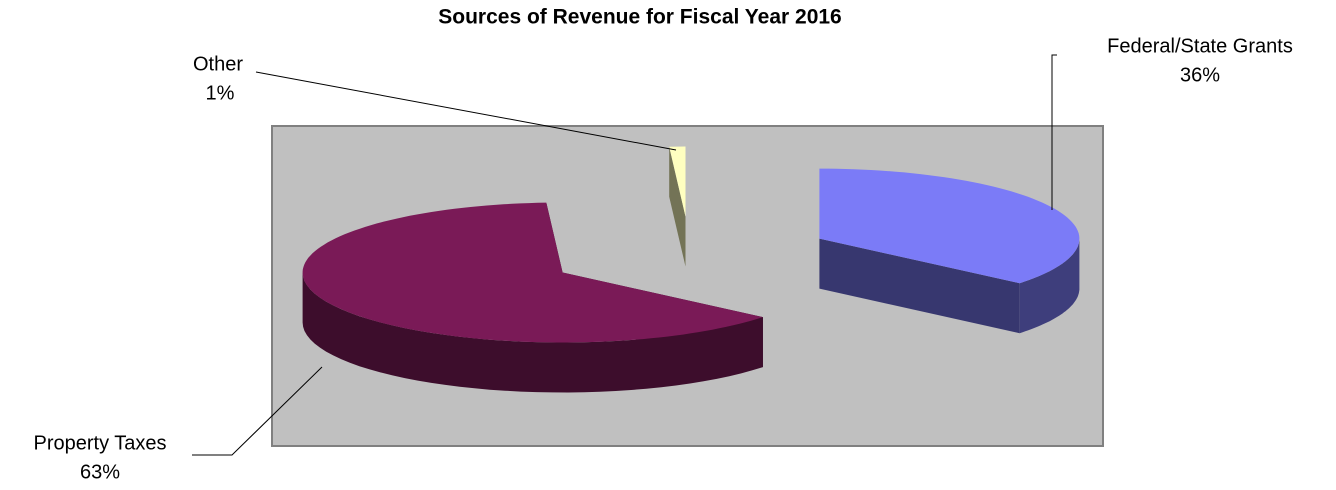 Image resolution: width=1336 pixels, height=490 pixels. Describe the element at coordinates (1200, 46) in the screenshot. I see `slice-label: Federal/State Grants` at that location.